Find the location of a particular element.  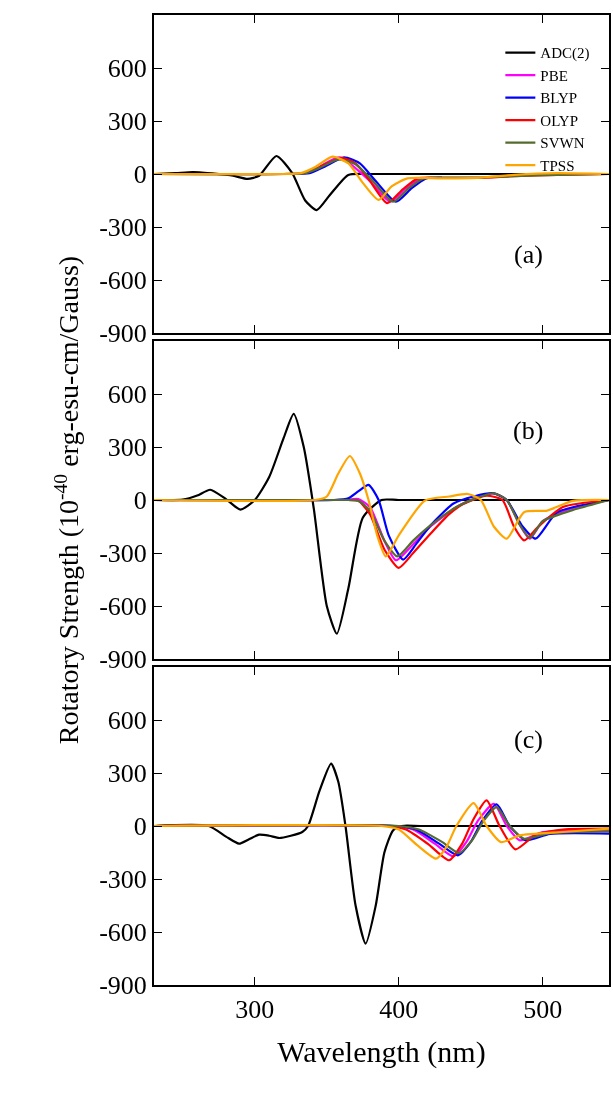

legend-label: PBE is located at coordinates (554, 75).